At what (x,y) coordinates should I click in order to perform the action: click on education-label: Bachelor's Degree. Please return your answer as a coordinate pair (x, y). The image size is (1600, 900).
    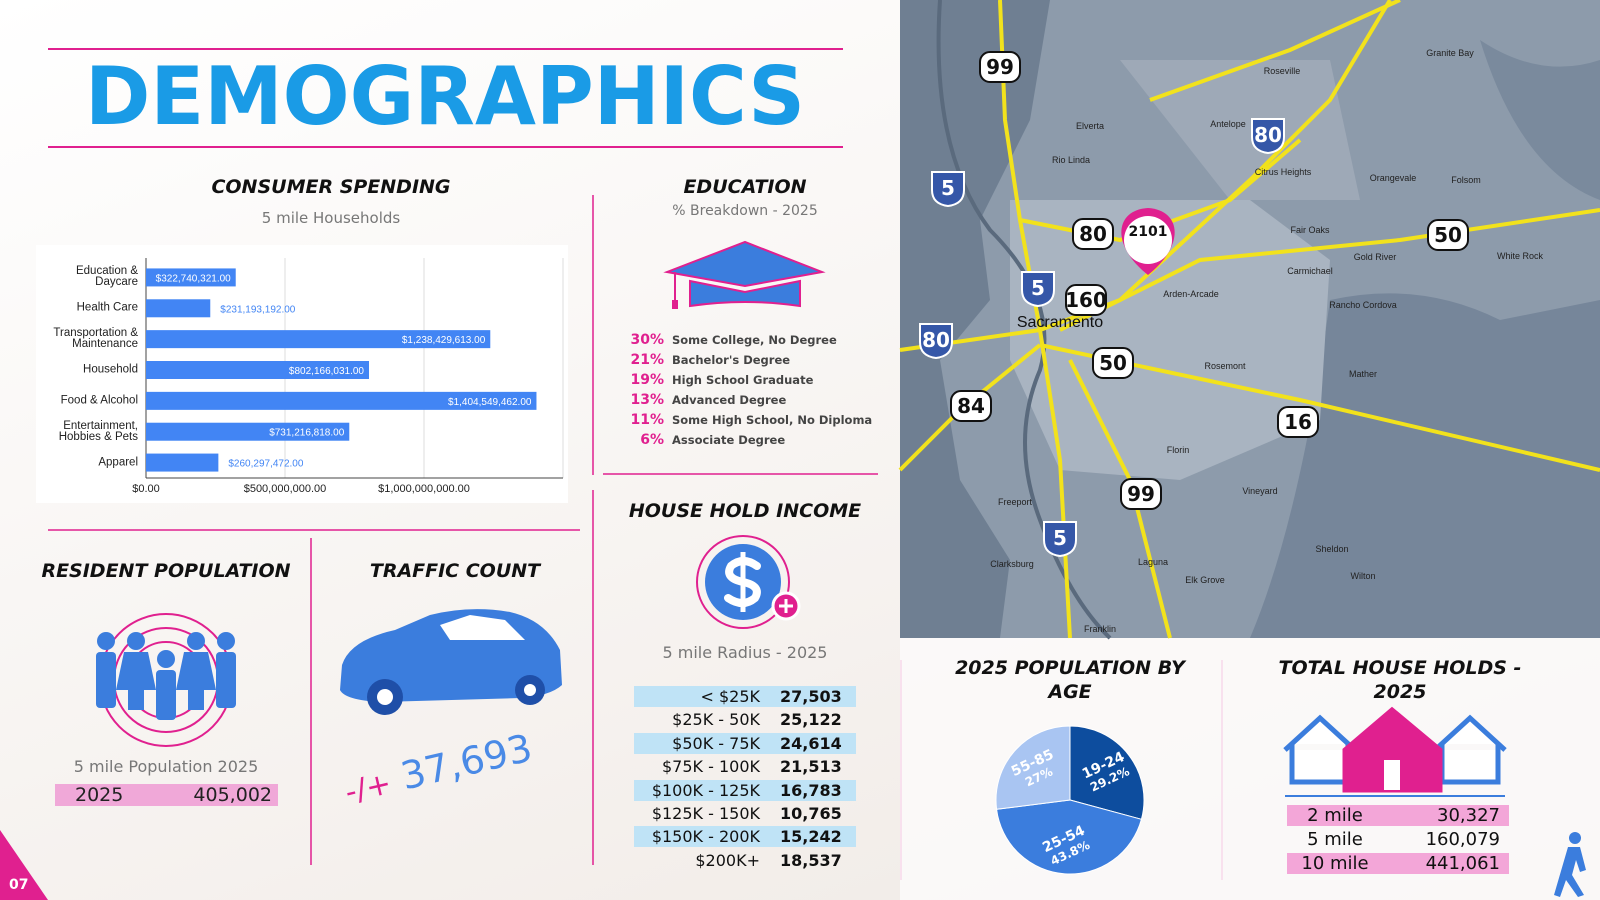
    Looking at the image, I should click on (731, 360).